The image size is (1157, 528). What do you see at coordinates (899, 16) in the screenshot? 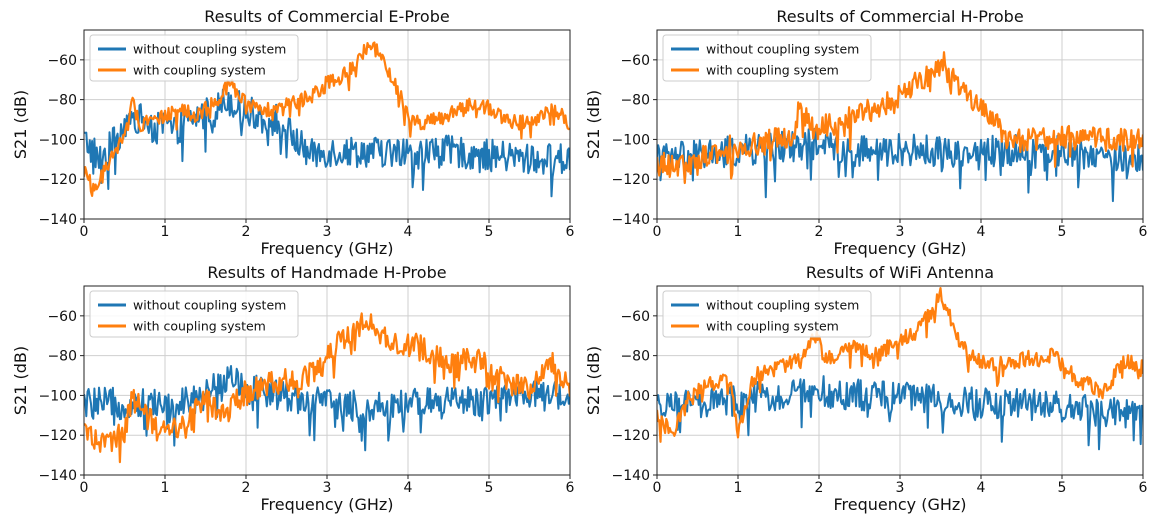
I see `chart-title: Results of Commercial H-Probe` at bounding box center [899, 16].